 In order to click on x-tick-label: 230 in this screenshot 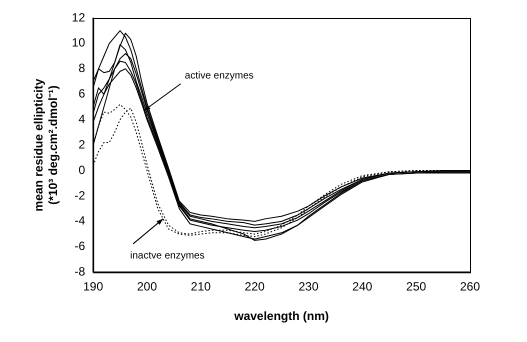, I will do `click(308, 287)`.